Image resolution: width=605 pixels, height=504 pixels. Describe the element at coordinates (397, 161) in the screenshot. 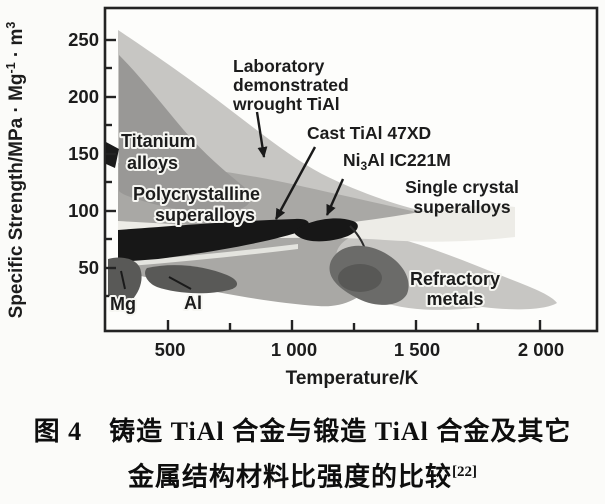

I see `label-ni3al: Ni3Al IC221M` at that location.